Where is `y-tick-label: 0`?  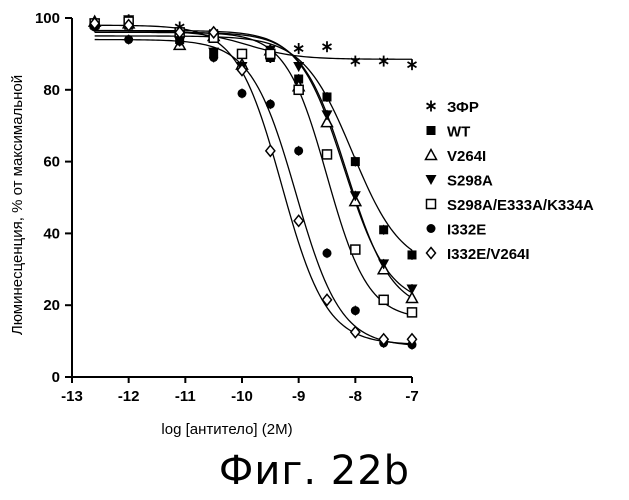
y-tick-label: 0 is located at coordinates (56, 377).